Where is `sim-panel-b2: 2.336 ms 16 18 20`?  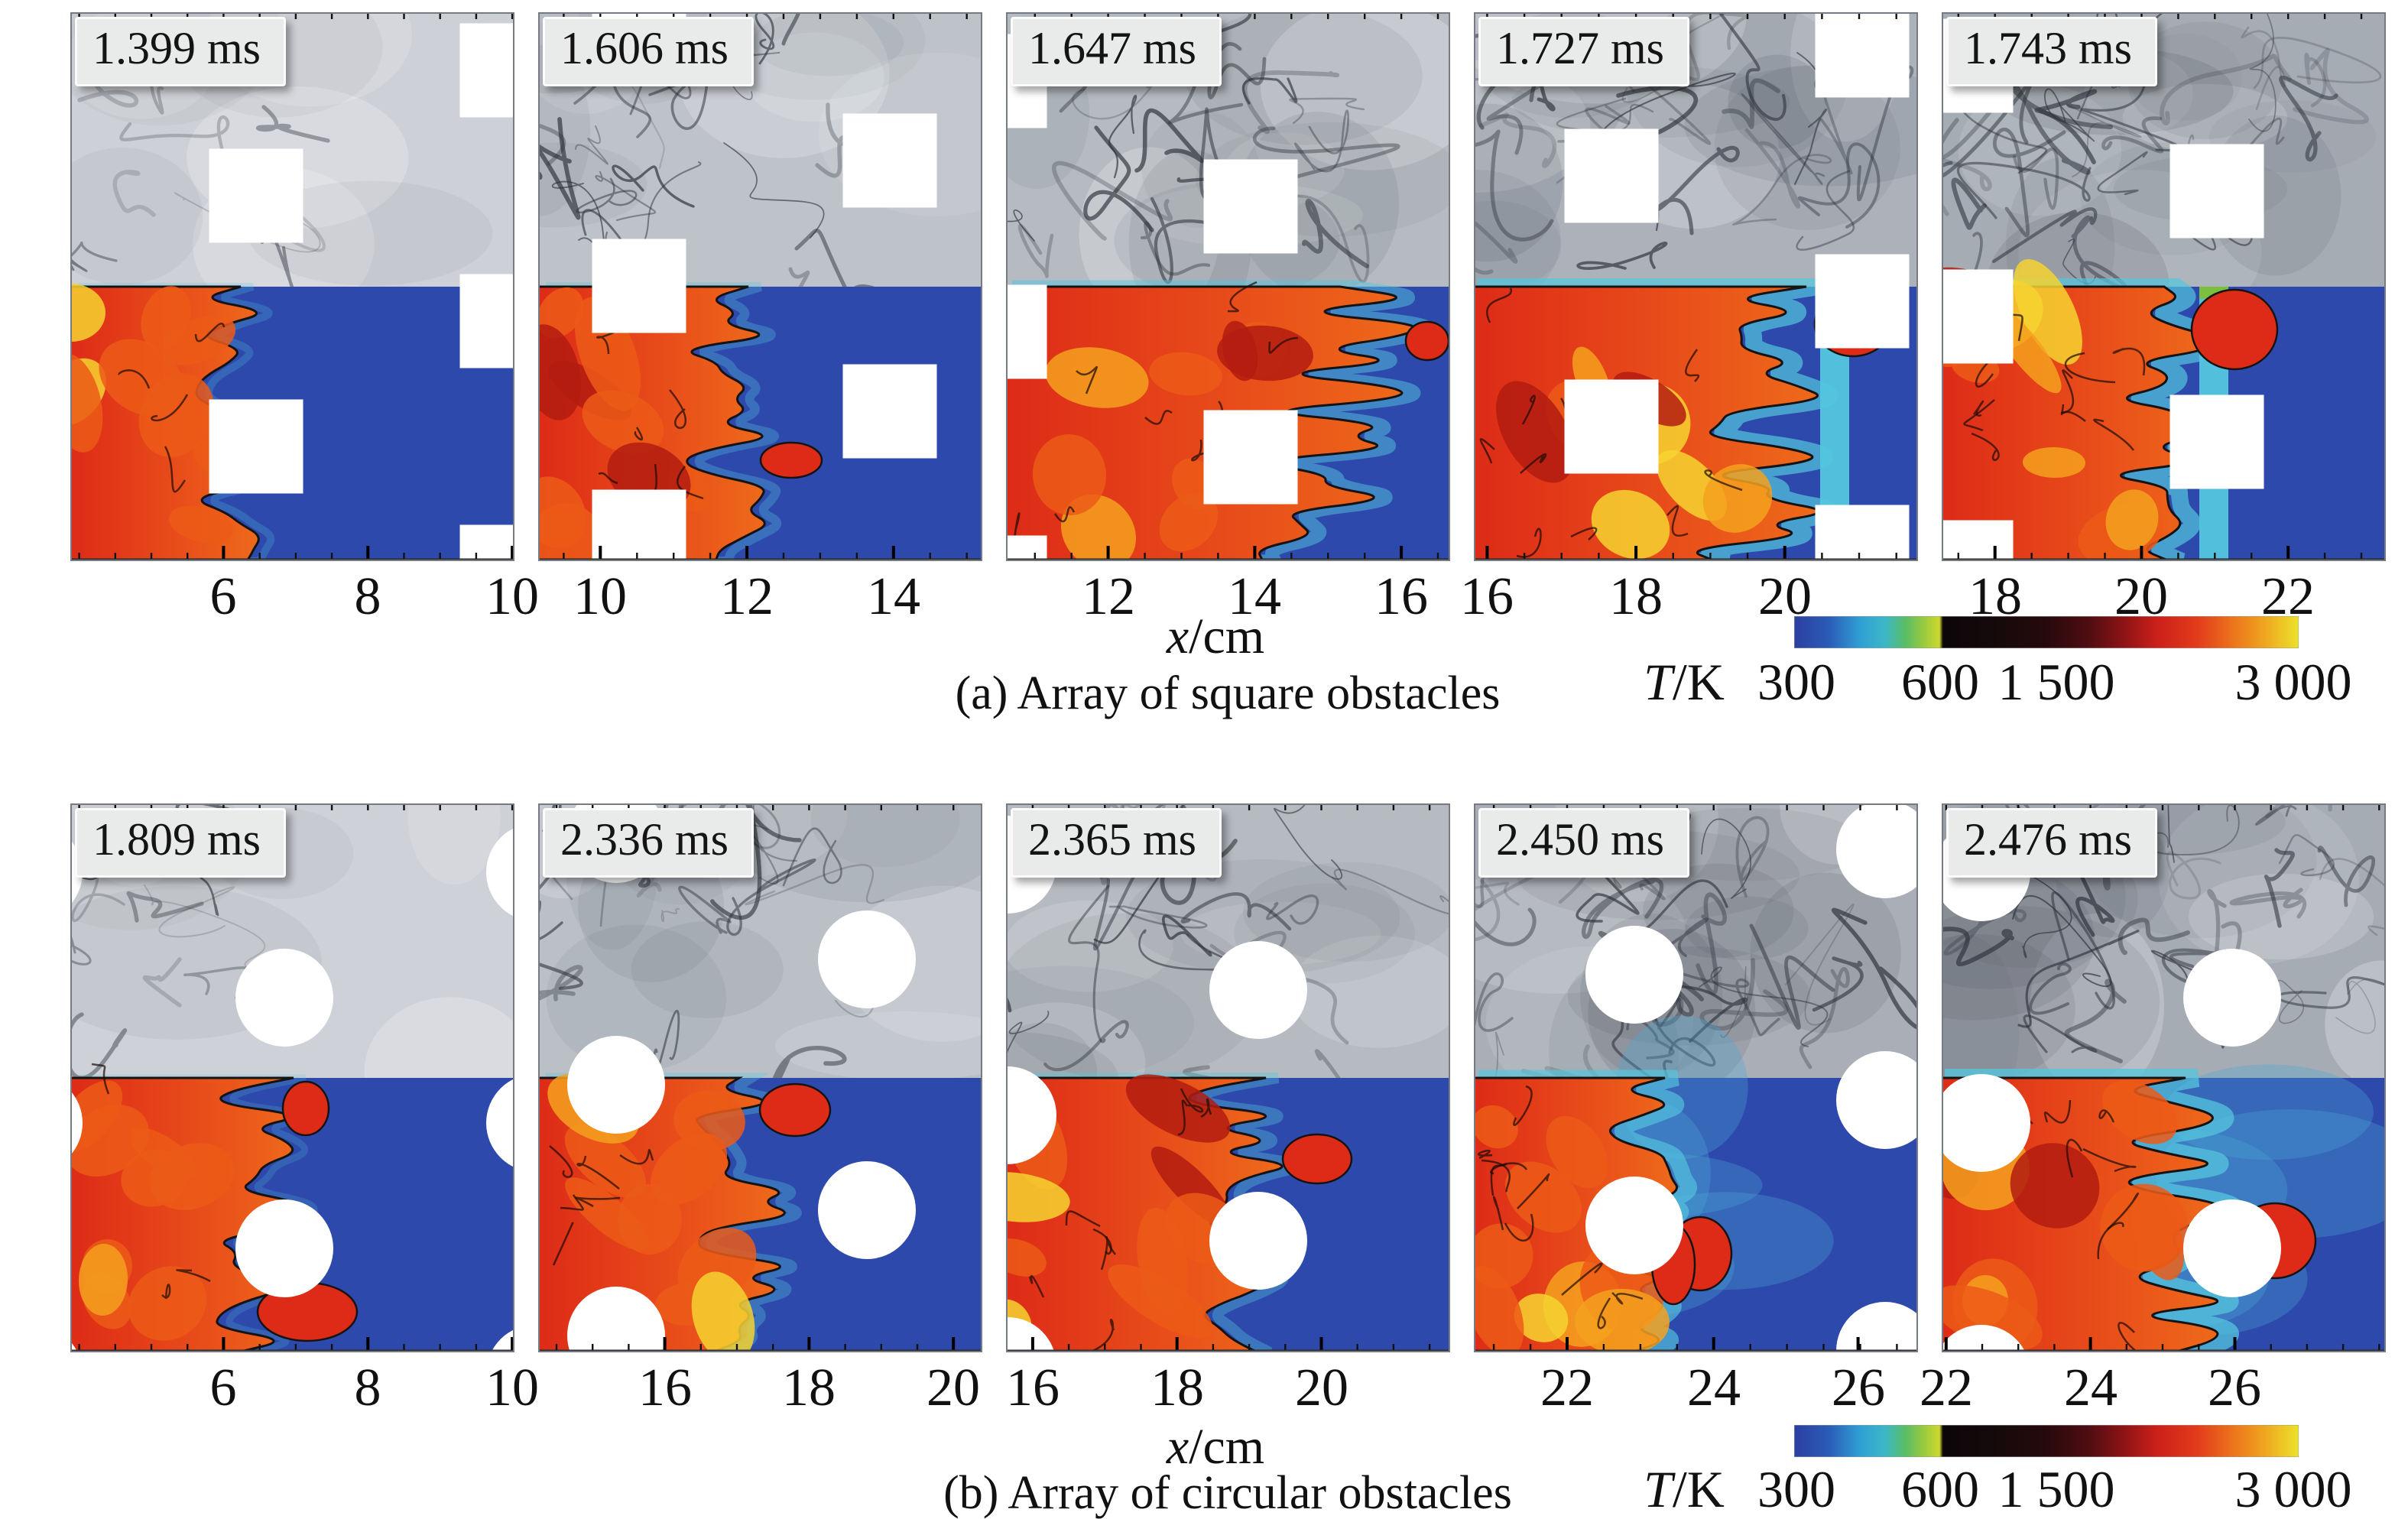 sim-panel-b2: 2.336 ms 16 18 20 is located at coordinates (760, 1109).